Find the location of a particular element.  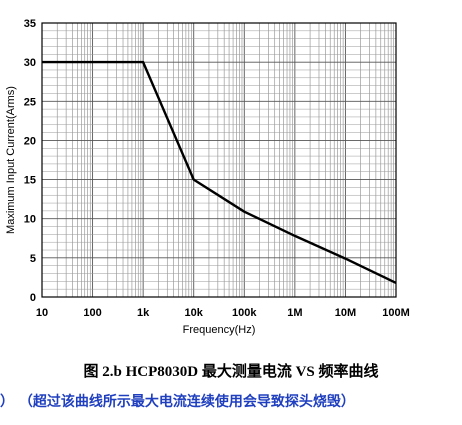

figure-caption-title: 图 2.b HCP8030D 最大测量电流 VS 频率曲线 is located at coordinates (231, 372).